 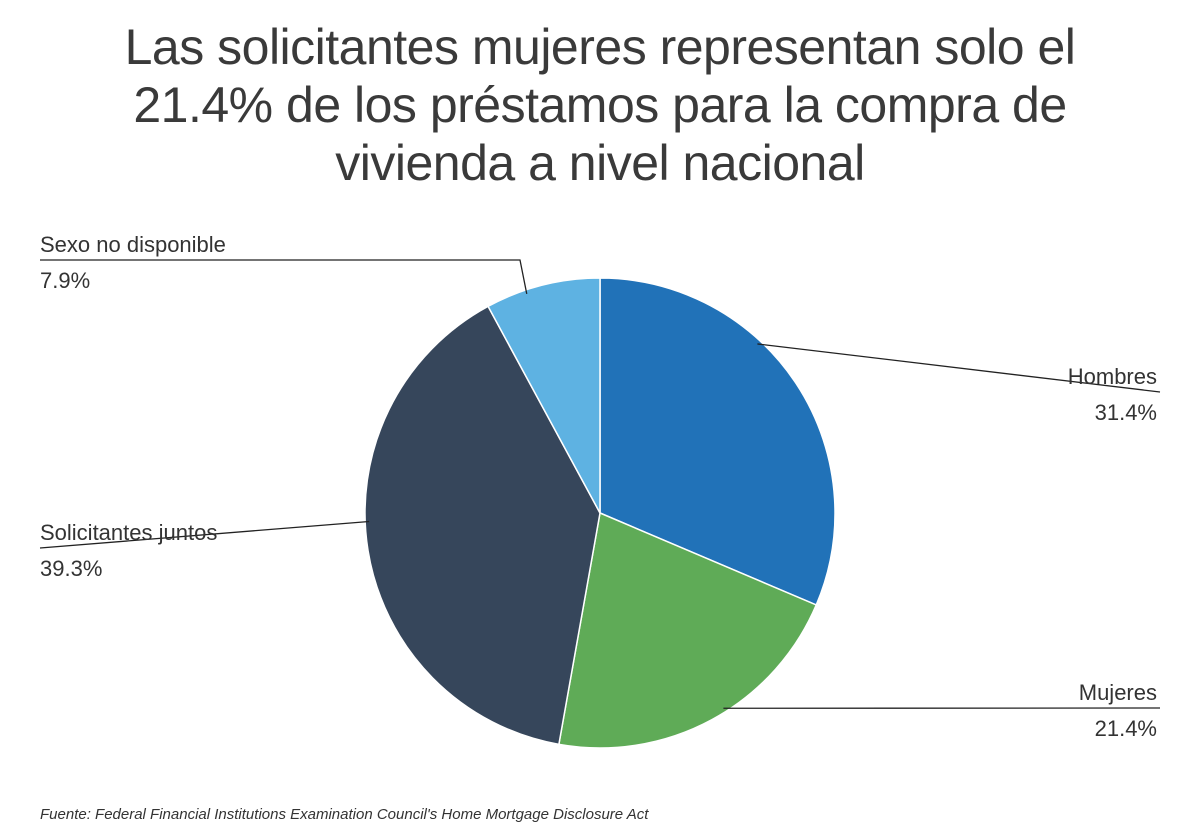 I want to click on pie-slice-mujeres, so click(x=688, y=630).